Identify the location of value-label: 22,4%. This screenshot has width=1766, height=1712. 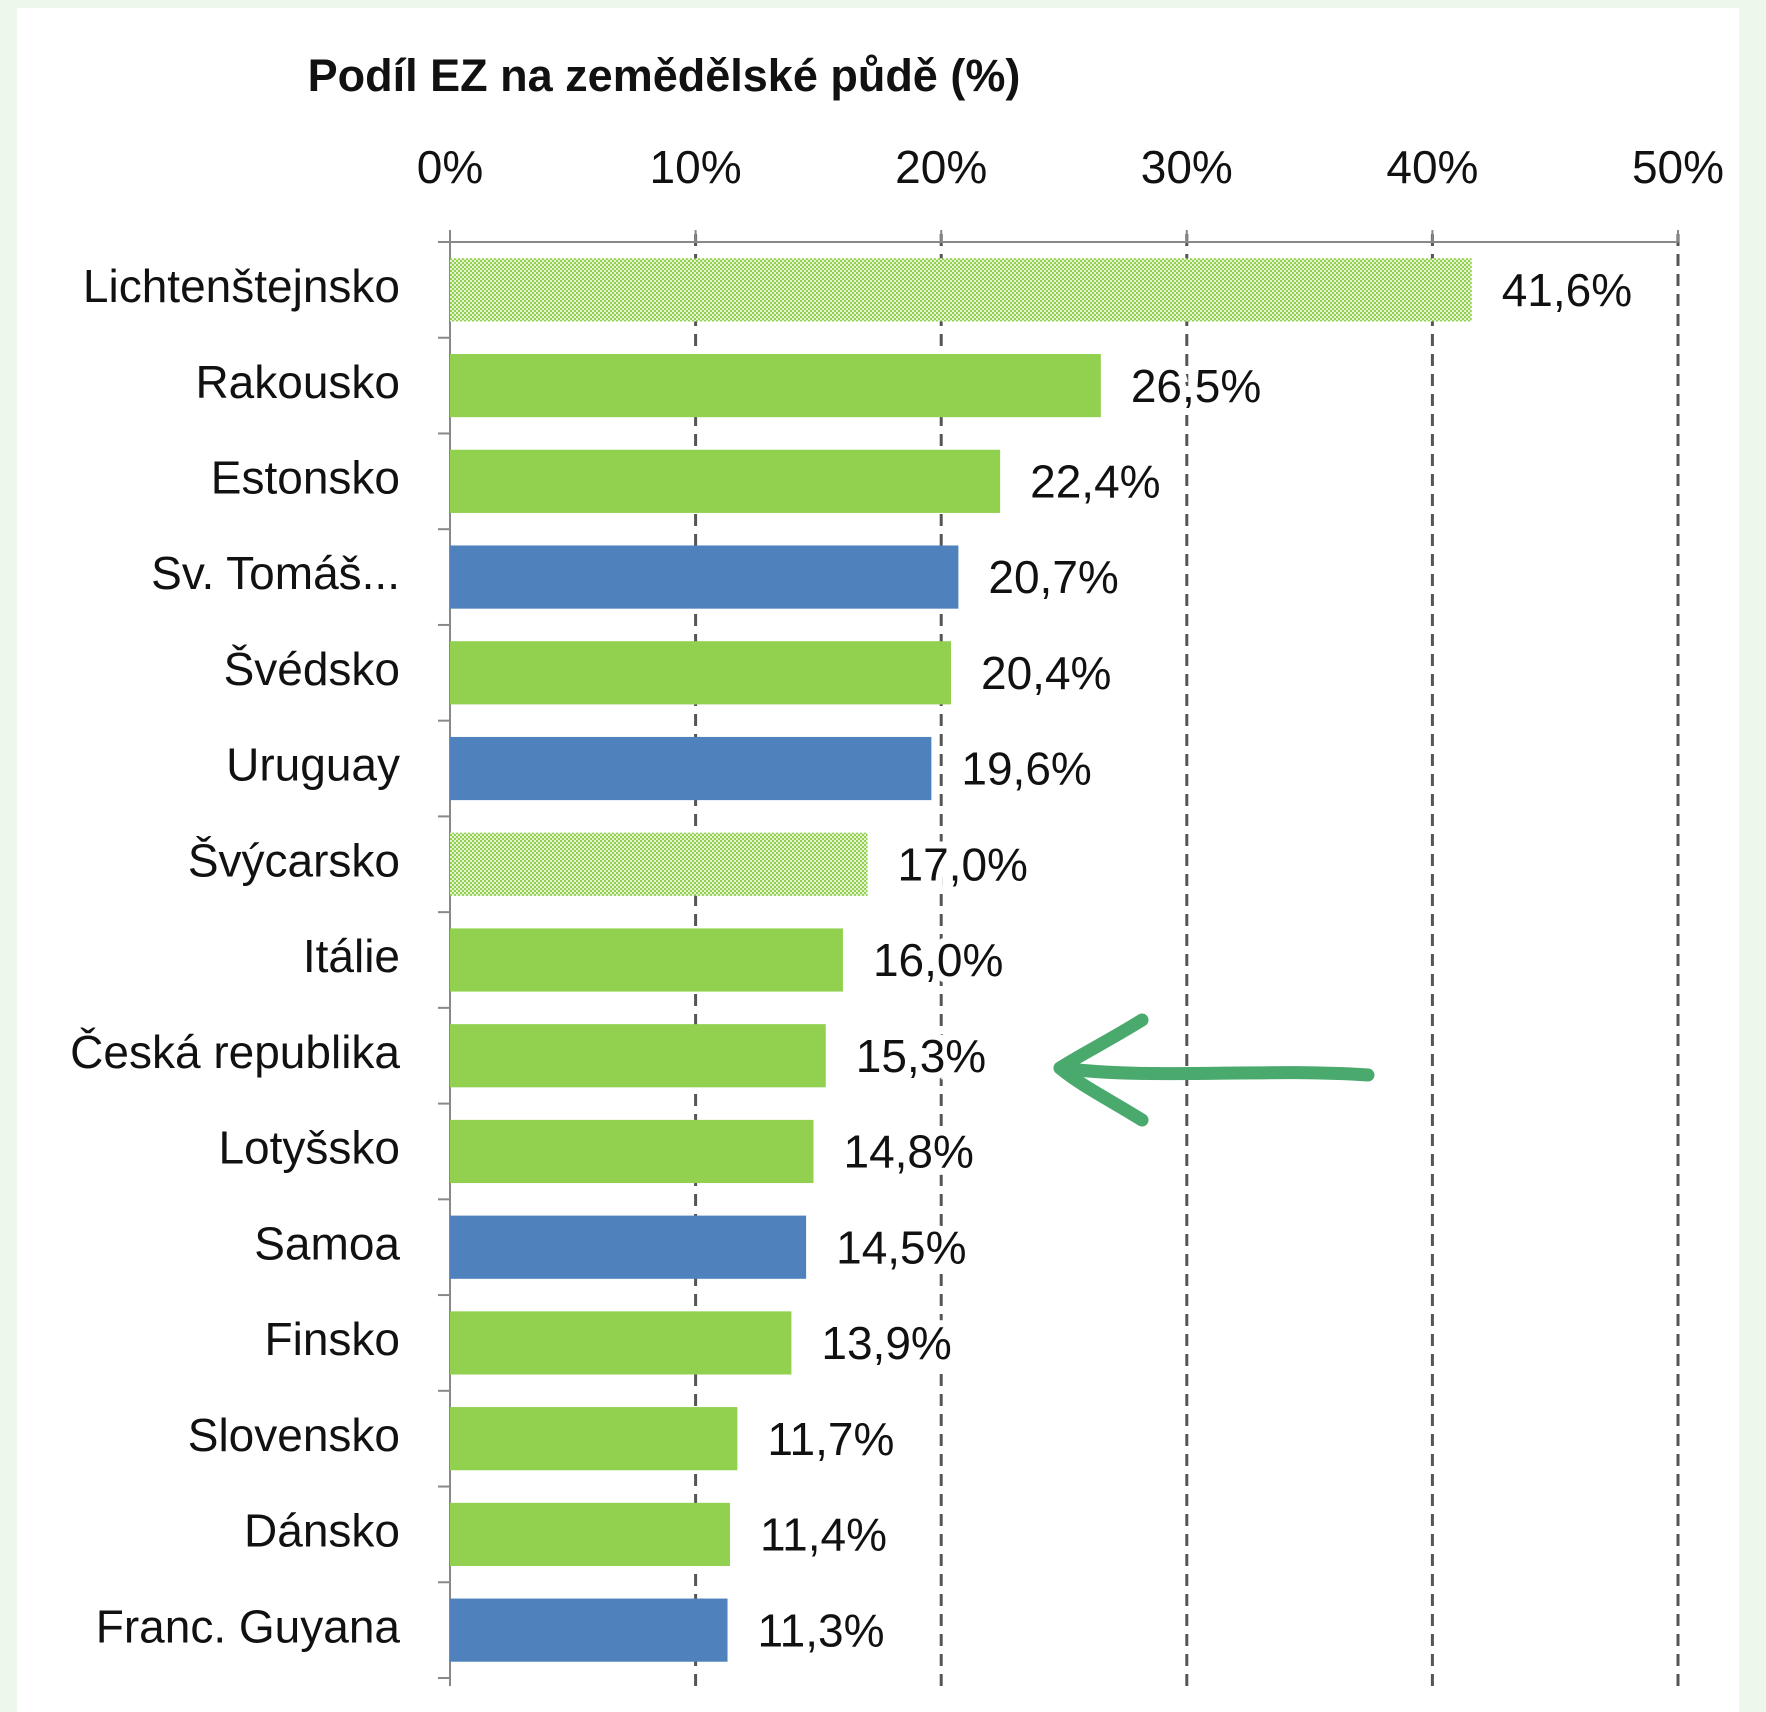
(1095, 481).